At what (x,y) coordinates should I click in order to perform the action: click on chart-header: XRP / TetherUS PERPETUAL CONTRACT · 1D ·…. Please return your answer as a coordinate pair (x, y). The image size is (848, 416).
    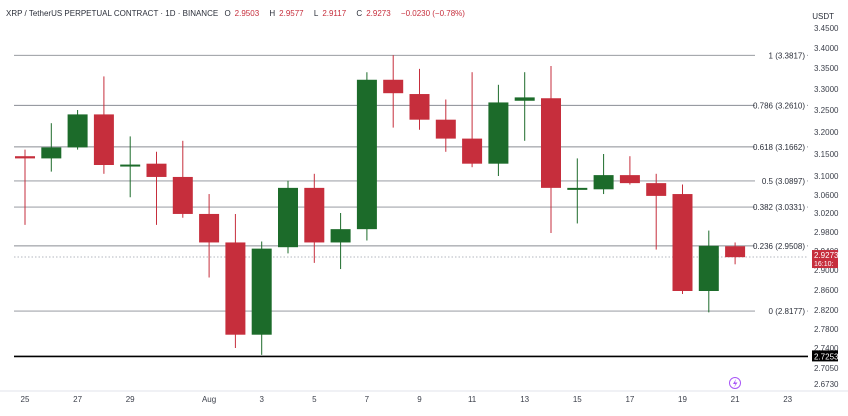
    Looking at the image, I should click on (237, 13).